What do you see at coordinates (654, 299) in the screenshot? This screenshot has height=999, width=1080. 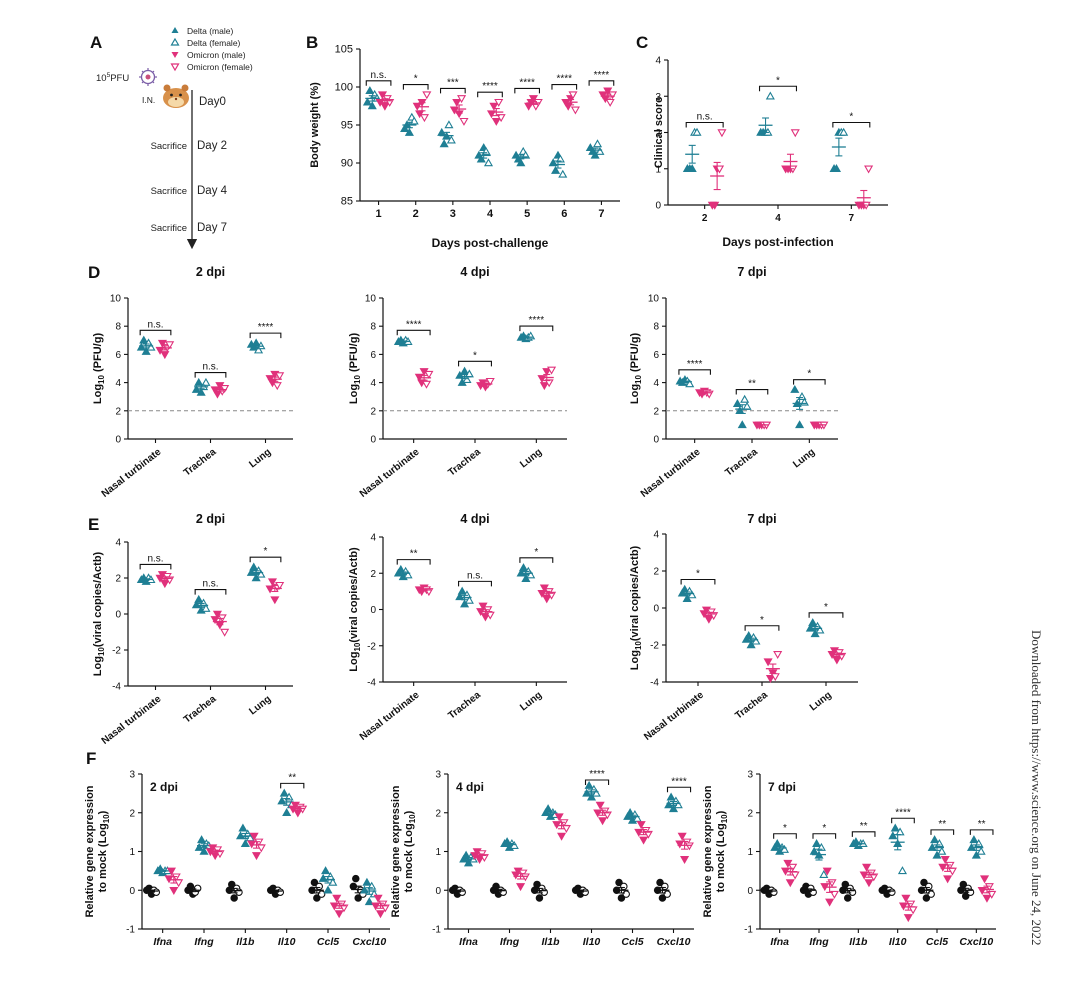 I see `y-tick-label: 10` at bounding box center [654, 299].